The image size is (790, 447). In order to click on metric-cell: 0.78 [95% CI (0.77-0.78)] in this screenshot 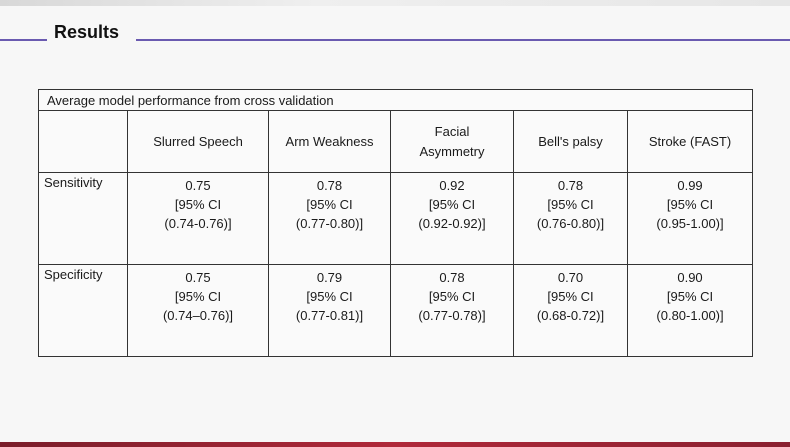, I will do `click(452, 310)`.